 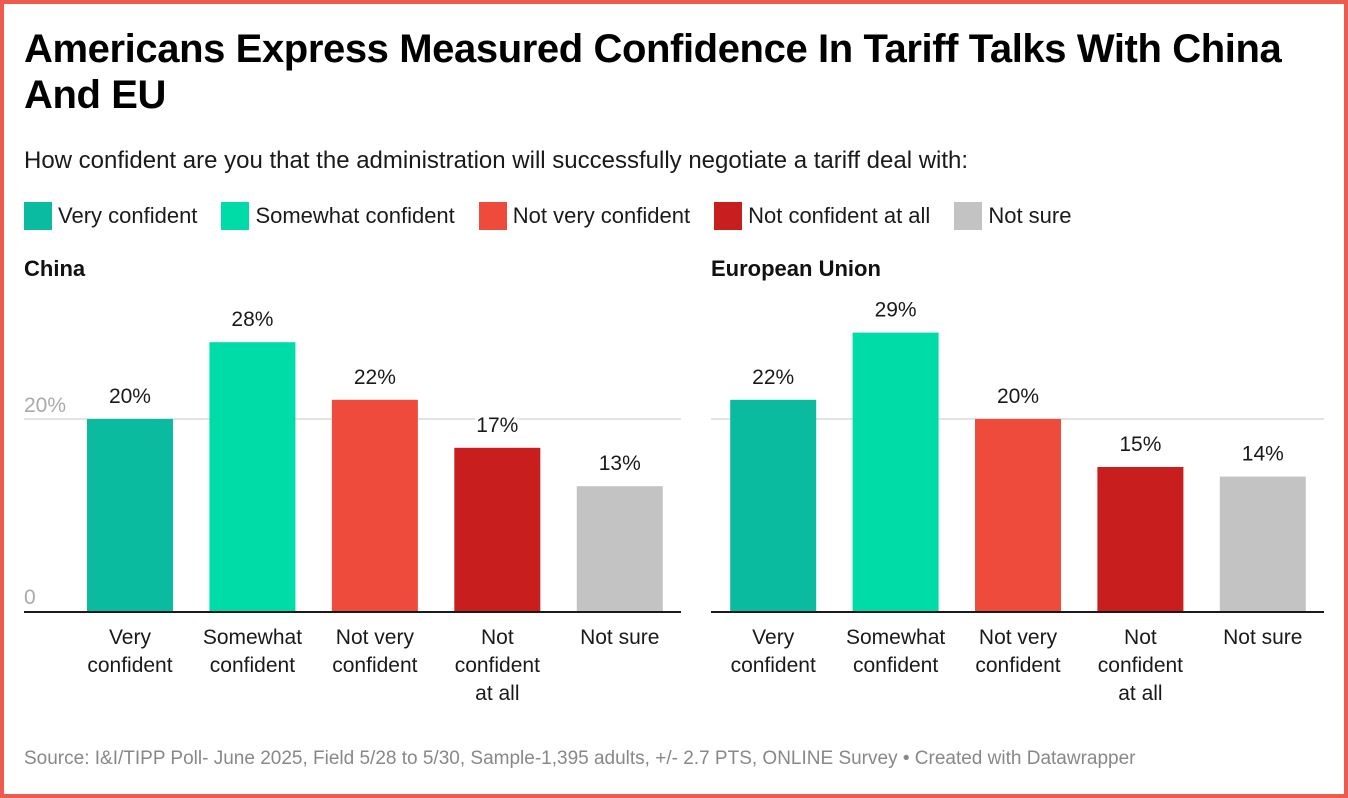 What do you see at coordinates (1030, 215) in the screenshot?
I see `legend-label: Not sure` at bounding box center [1030, 215].